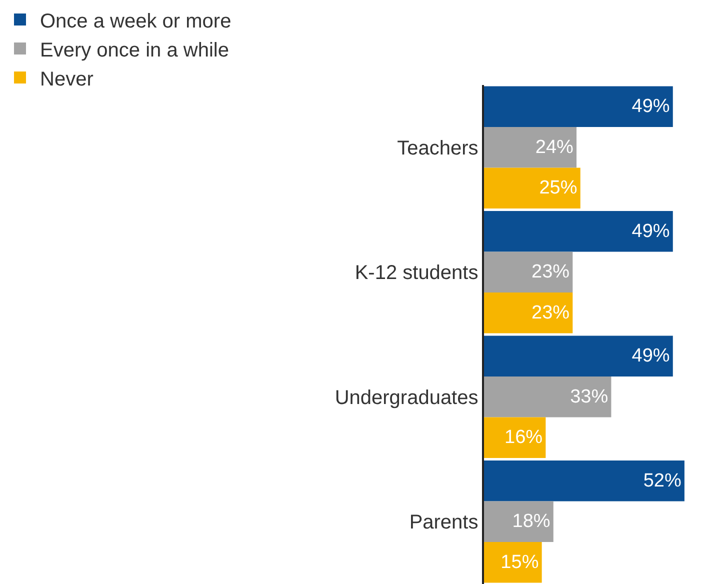  I want to click on y-tick-label: Teachers, so click(437, 148).